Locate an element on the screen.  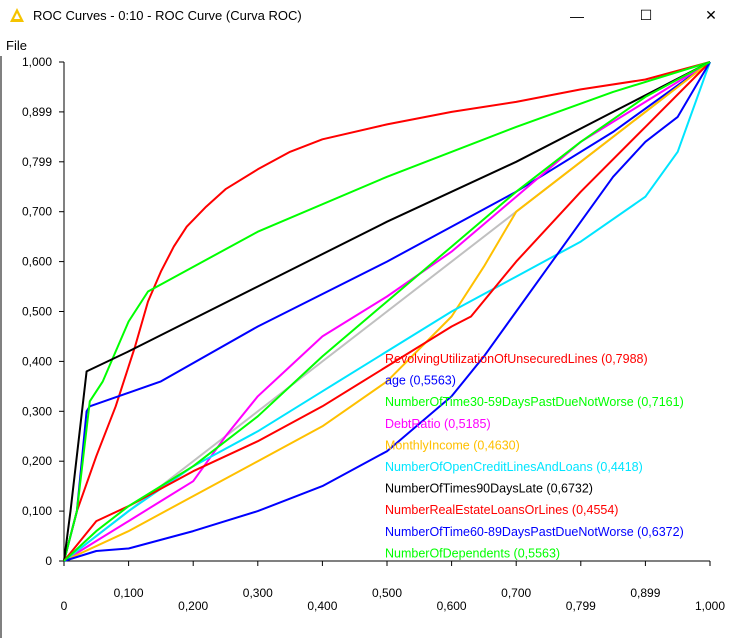
y-tick-label: 0 is located at coordinates (48, 561).